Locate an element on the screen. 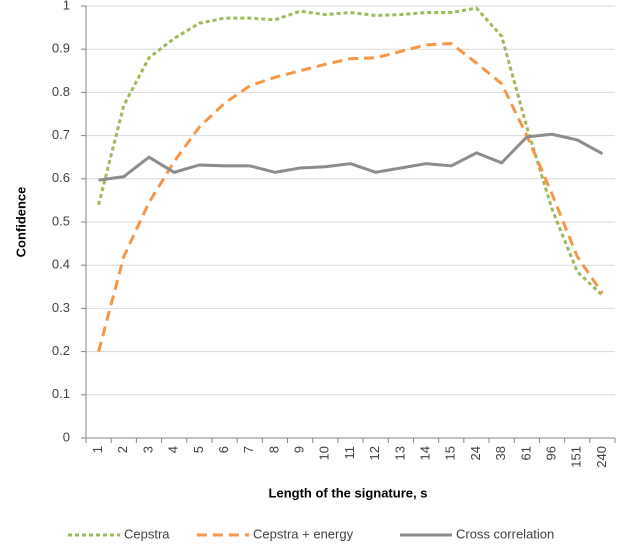 This screenshot has width=633, height=549. x-tick-label: 96 is located at coordinates (550, 453).